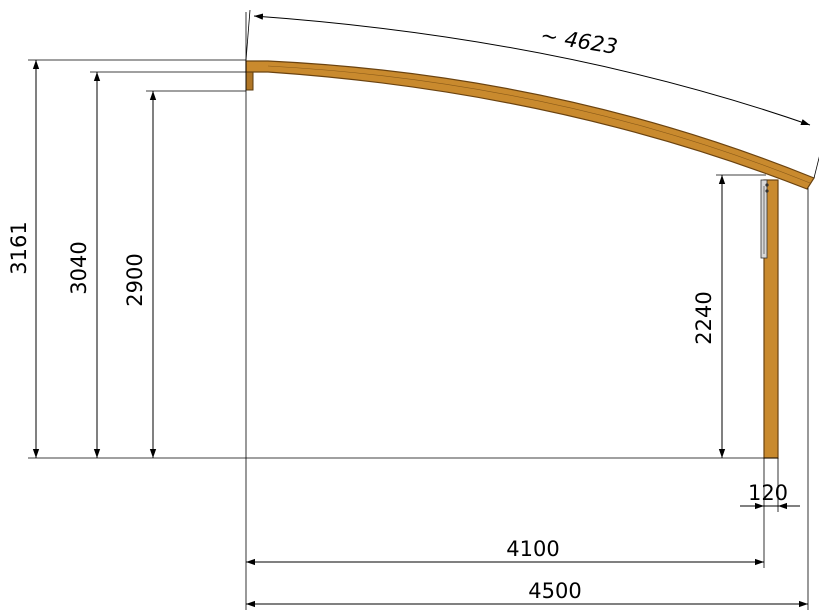  Describe the element at coordinates (19, 247) in the screenshot. I see `height-total-label: 3161` at that location.